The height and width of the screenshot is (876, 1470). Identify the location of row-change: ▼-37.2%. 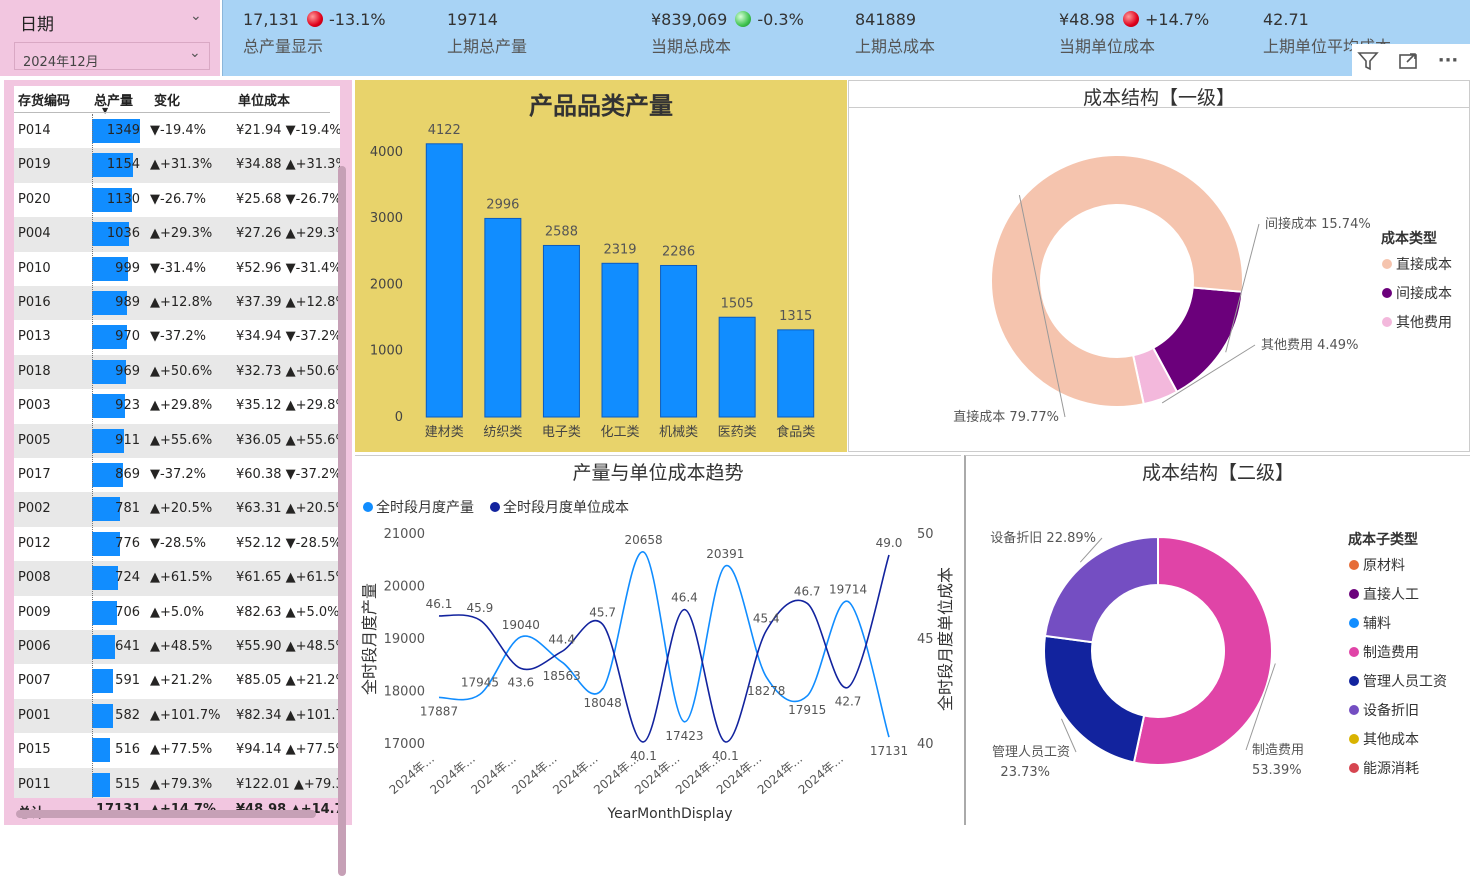
(178, 337).